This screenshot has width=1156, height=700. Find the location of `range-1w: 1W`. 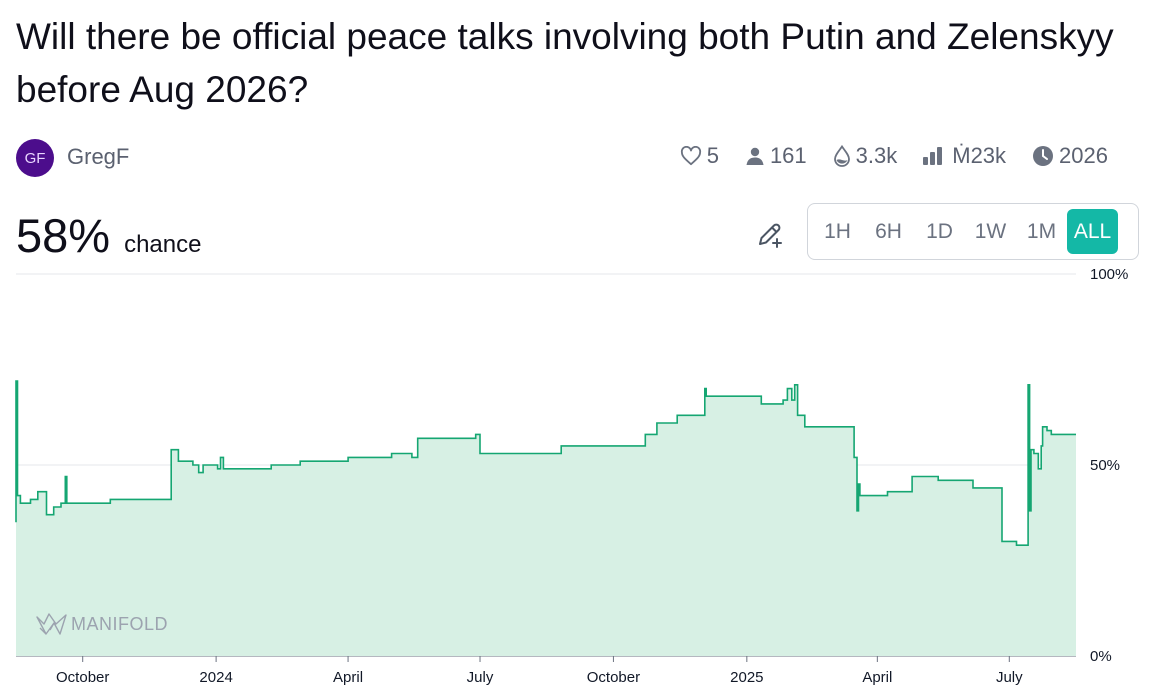

range-1w: 1W is located at coordinates (990, 231).